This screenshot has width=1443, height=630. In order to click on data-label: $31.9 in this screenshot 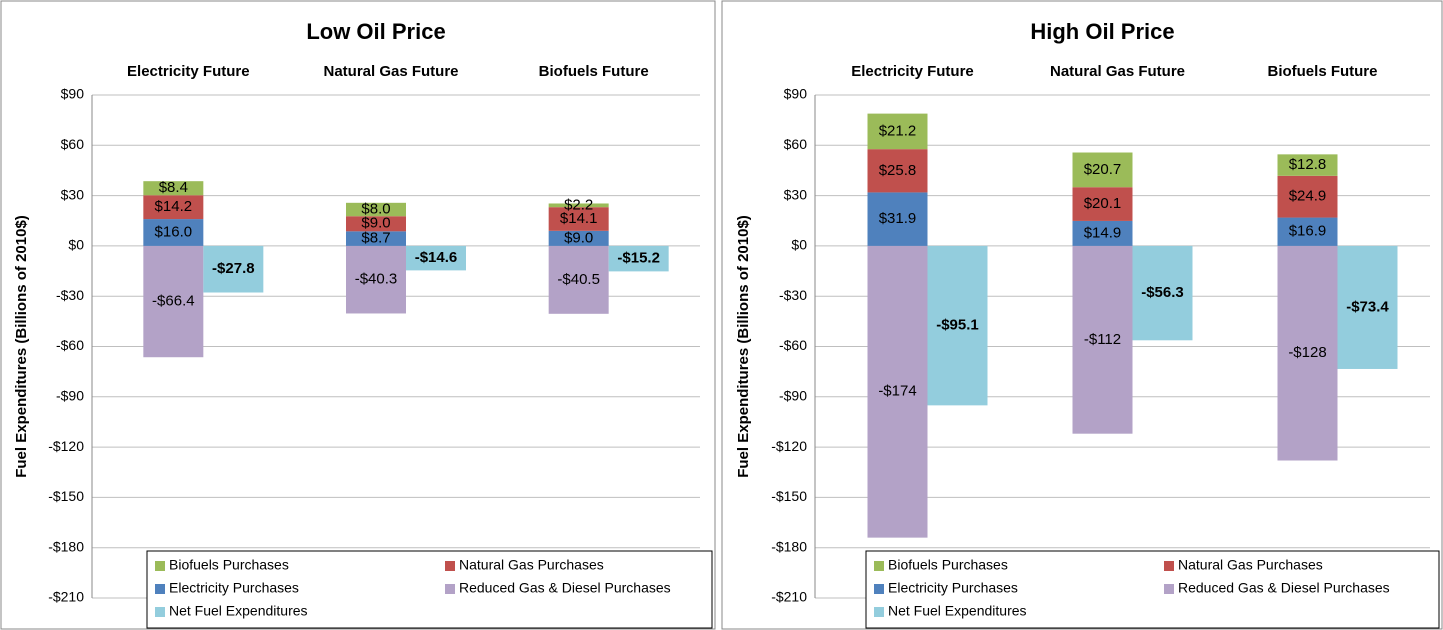, I will do `click(898, 218)`.